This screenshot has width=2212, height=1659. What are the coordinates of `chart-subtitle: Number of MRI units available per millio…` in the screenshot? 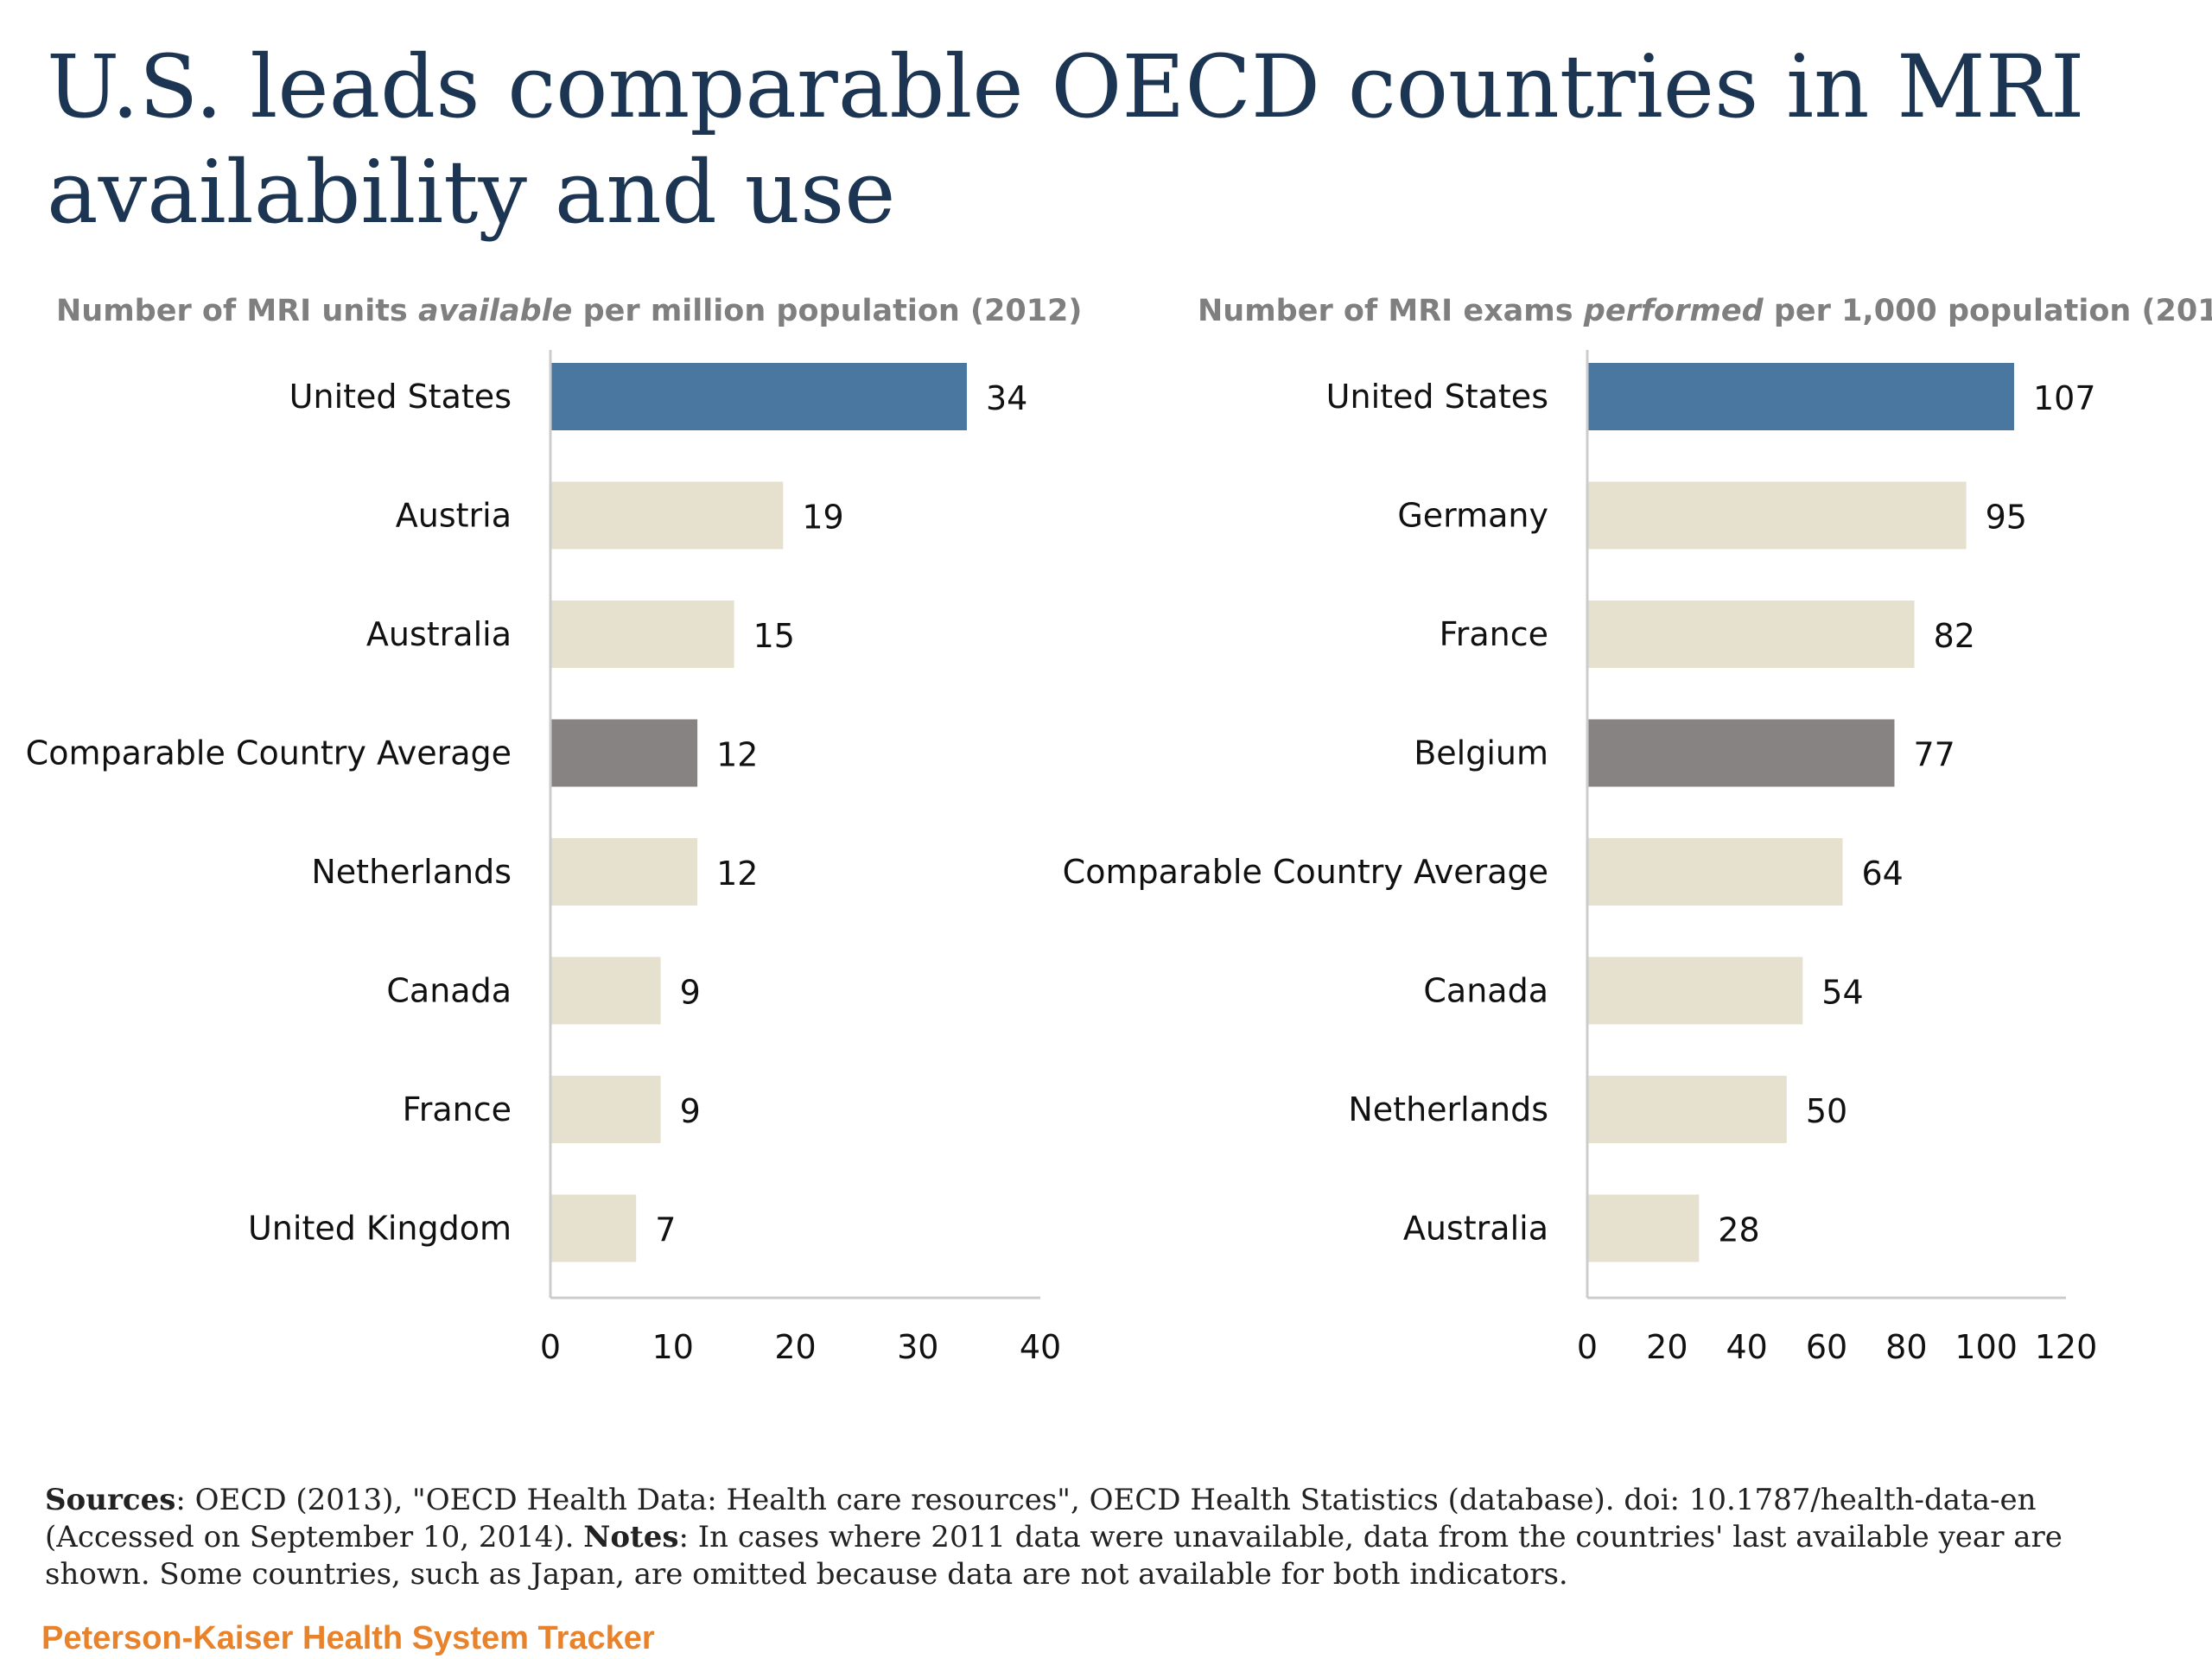 It's located at (569, 311).